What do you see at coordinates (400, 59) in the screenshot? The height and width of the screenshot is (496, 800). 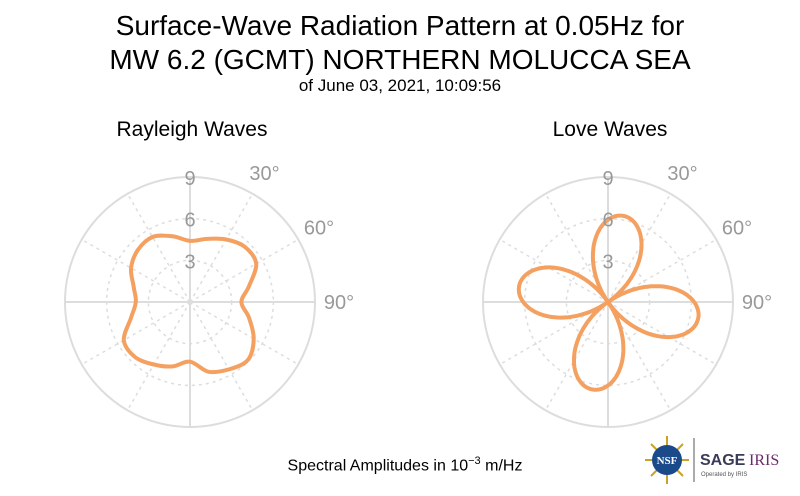 I see `chart-title-line2: MW 6.2 (GCMT) NORTHERN MOLUCCA SEA` at bounding box center [400, 59].